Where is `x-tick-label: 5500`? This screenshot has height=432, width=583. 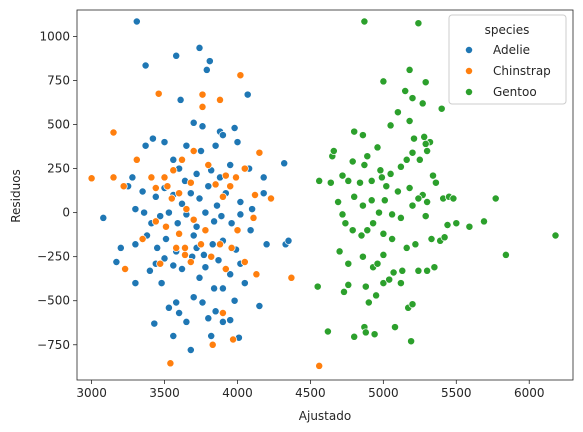
x-tick-label: 5500 is located at coordinates (456, 393).